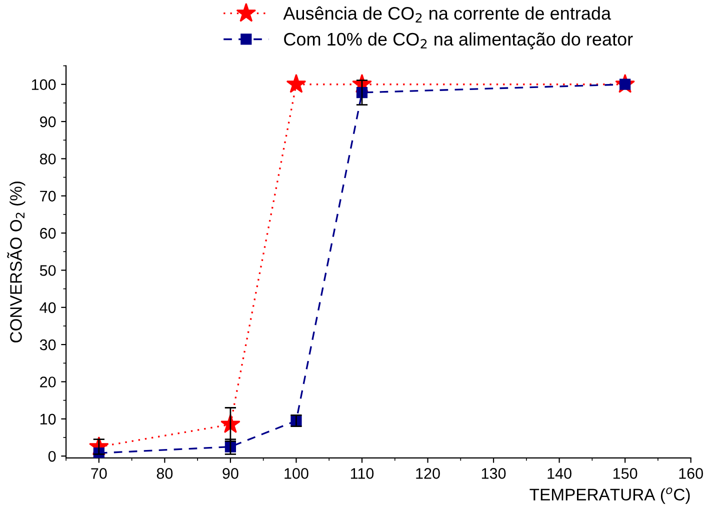  What do you see at coordinates (230, 473) in the screenshot?
I see `x-tick-label: 90` at bounding box center [230, 473].